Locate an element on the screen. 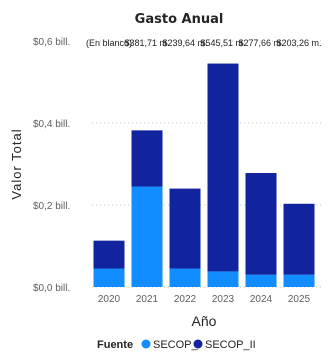 The height and width of the screenshot is (360, 331). x-tick-label: 2025 is located at coordinates (299, 299).